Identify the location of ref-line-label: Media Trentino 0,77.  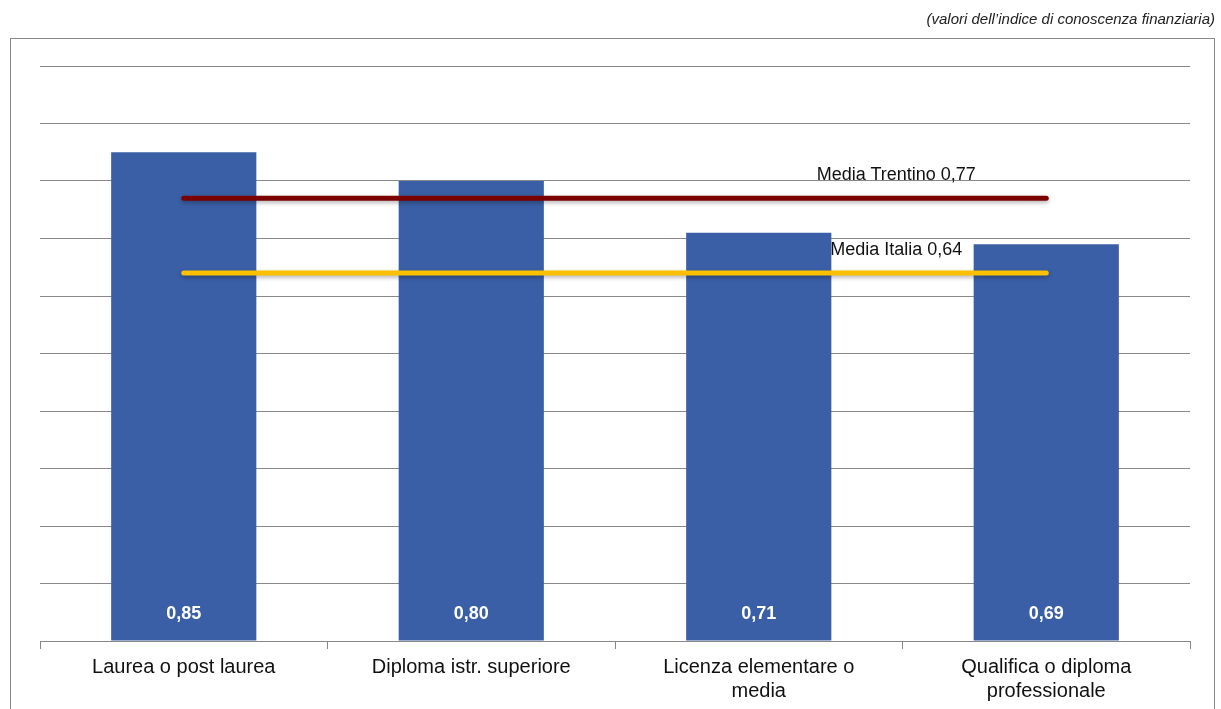
(896, 174).